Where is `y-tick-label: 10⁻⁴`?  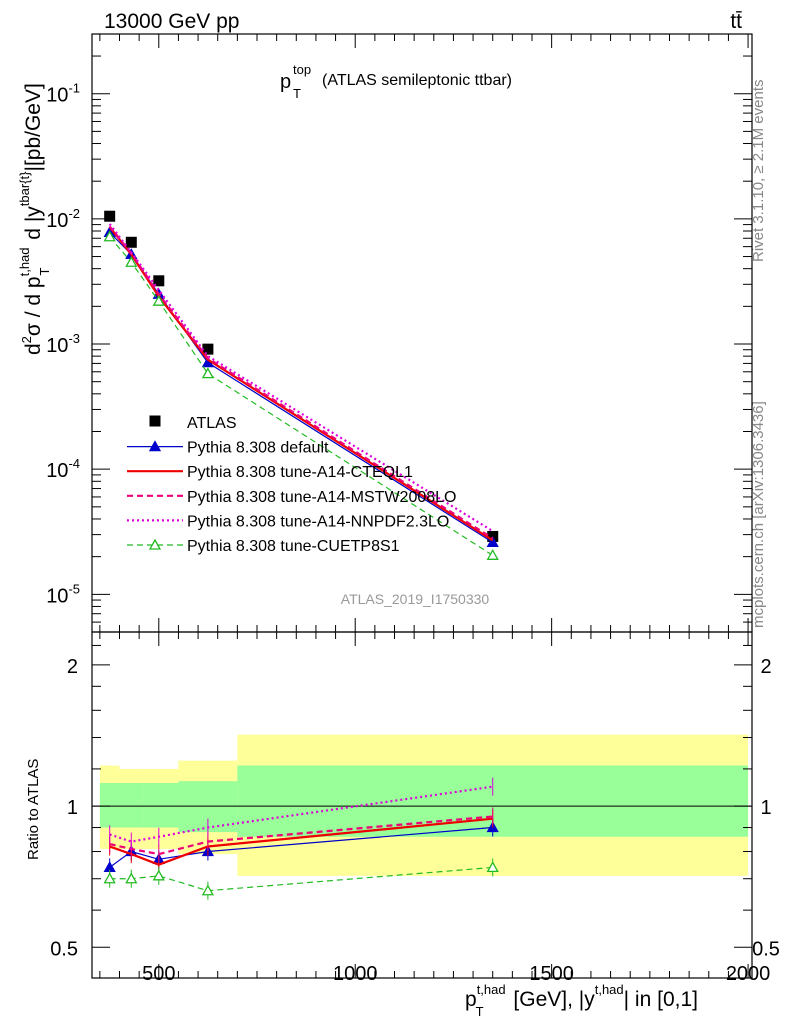
y-tick-label: 10⁻⁴ is located at coordinates (63, 469).